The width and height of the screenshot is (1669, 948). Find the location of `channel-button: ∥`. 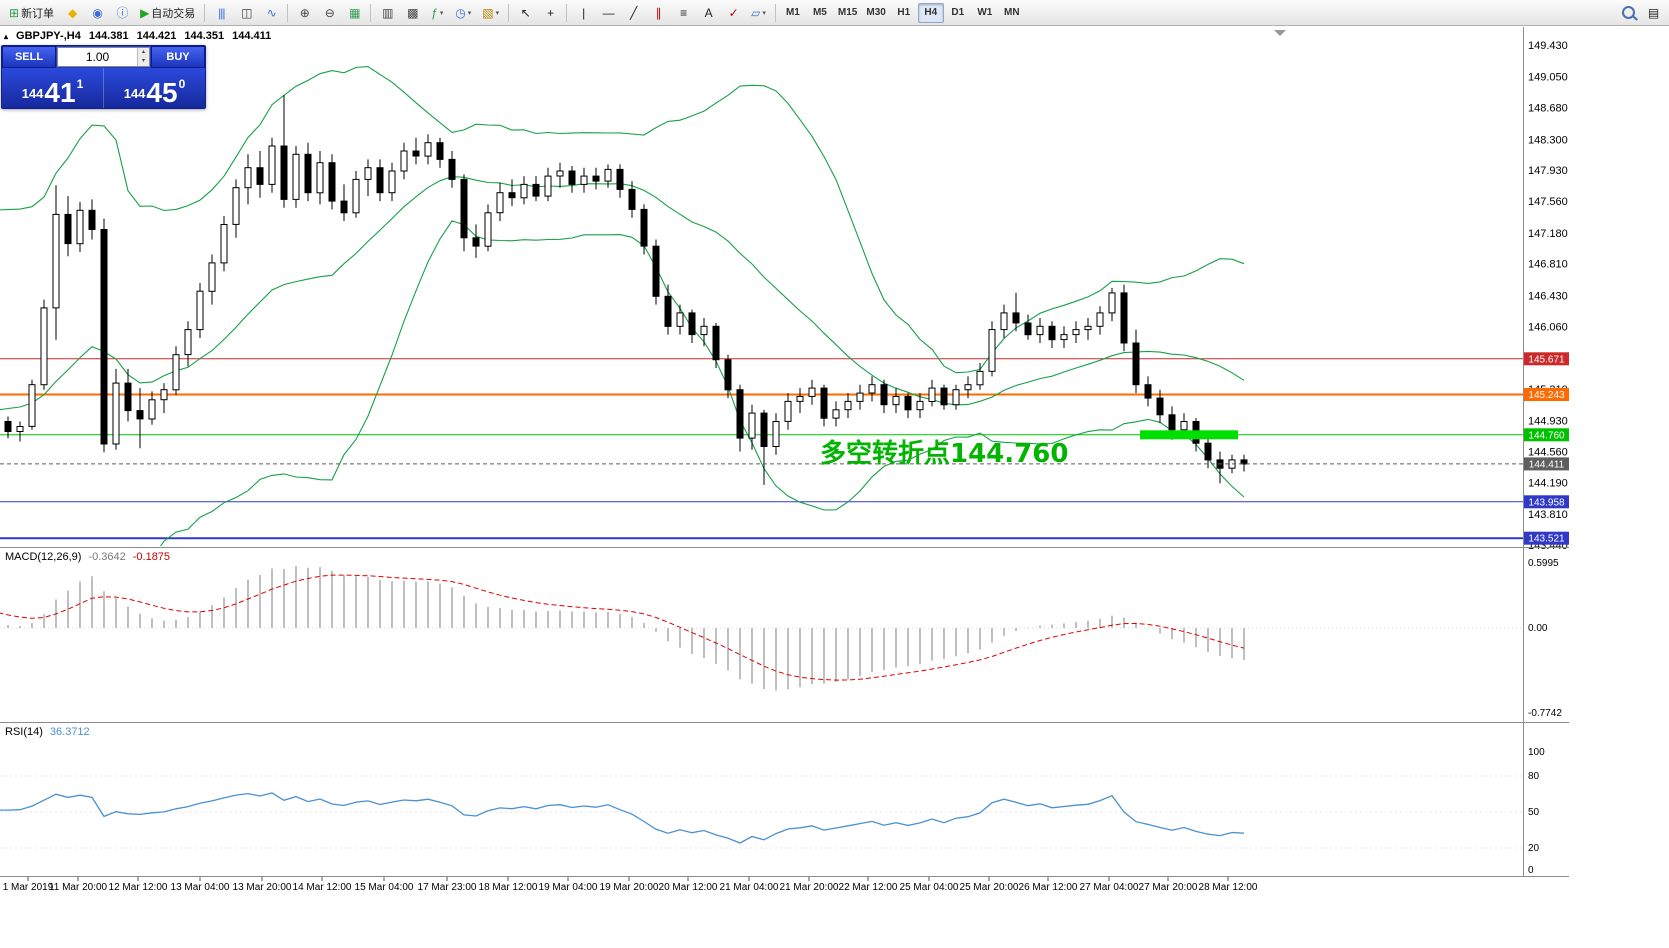

channel-button: ∥ is located at coordinates (658, 13).